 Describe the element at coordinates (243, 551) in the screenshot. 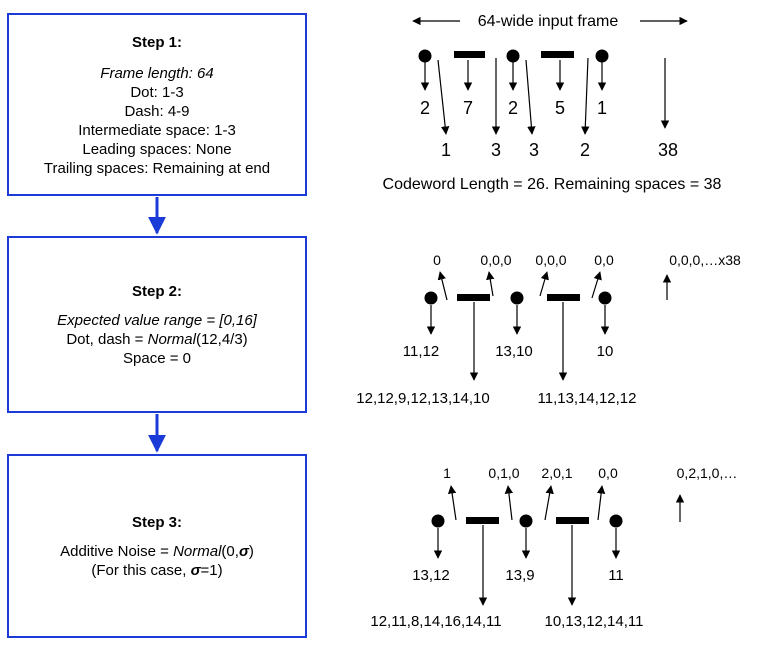

I see `noise-sigma: σ` at that location.